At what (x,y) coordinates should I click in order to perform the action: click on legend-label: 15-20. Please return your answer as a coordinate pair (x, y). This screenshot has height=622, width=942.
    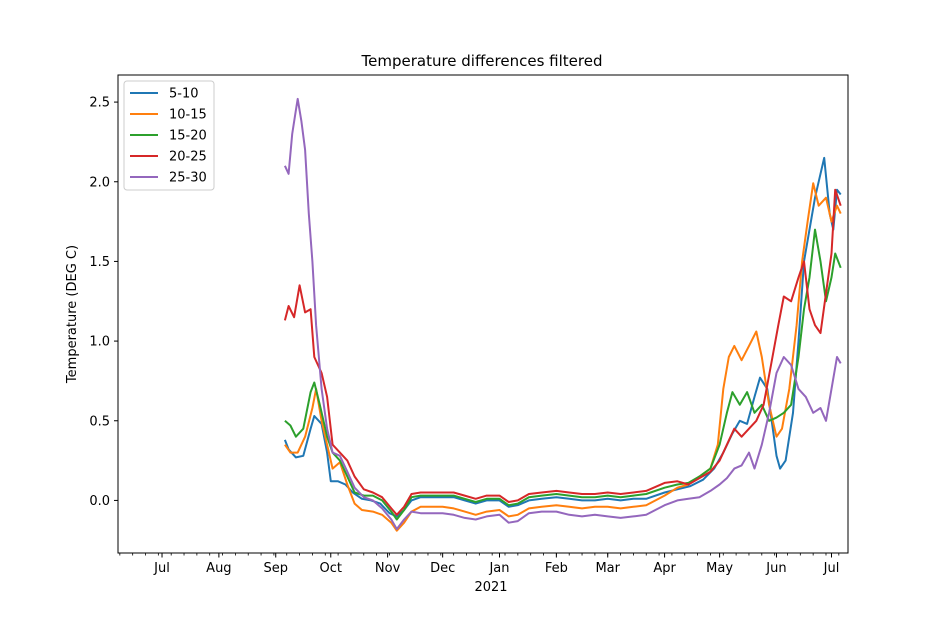
    Looking at the image, I should click on (188, 136).